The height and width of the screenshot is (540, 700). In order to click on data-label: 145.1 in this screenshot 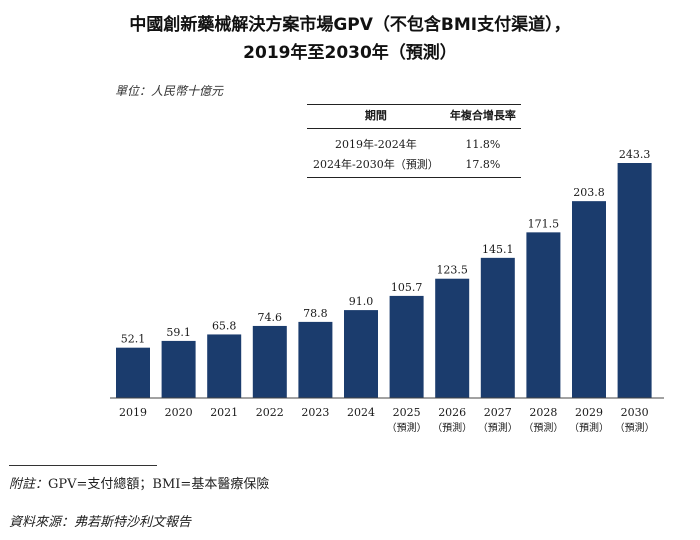, I will do `click(498, 249)`.